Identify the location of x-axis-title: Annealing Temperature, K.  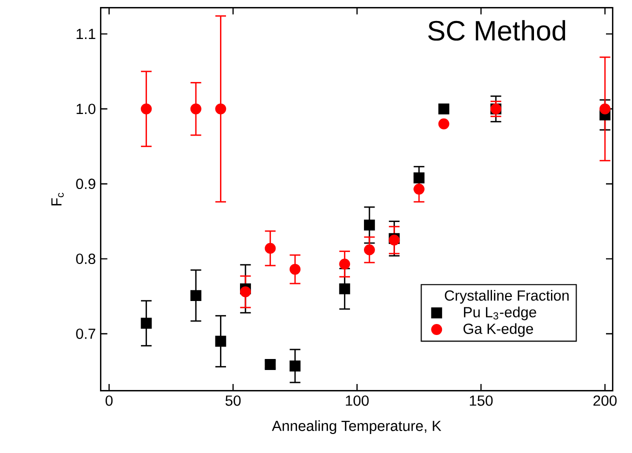
(357, 427).